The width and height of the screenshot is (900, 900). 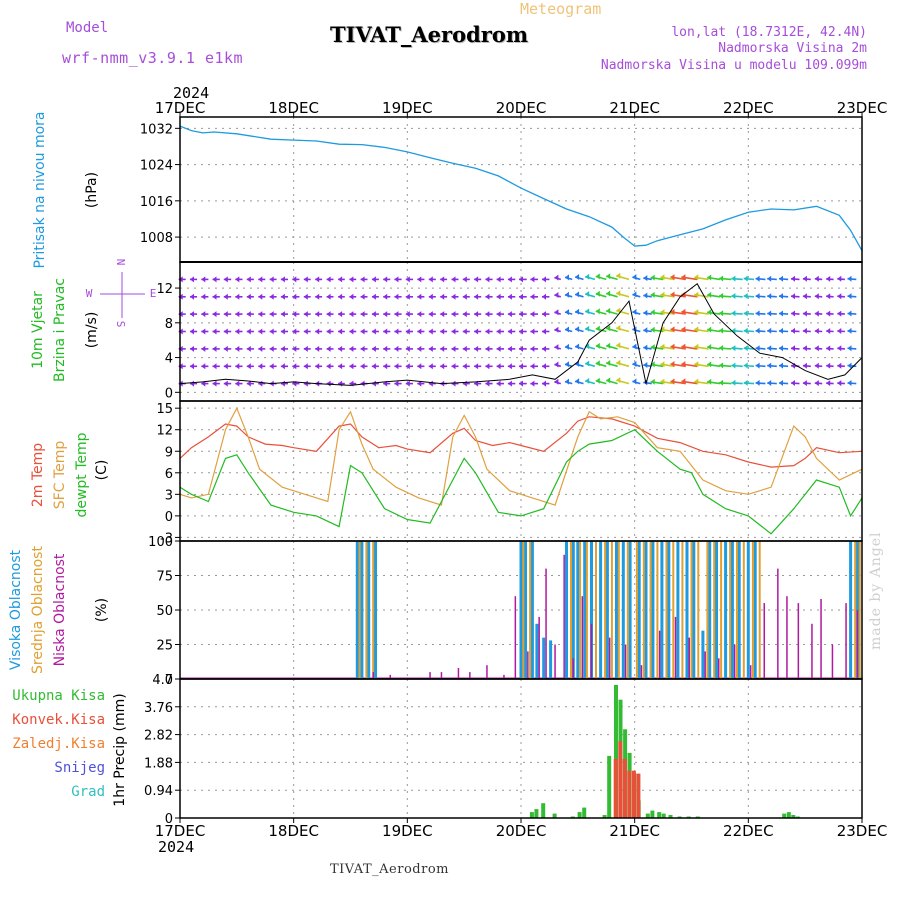 What do you see at coordinates (38, 330) in the screenshot?
I see `wind-axis-title: 10m Vjetar` at bounding box center [38, 330].